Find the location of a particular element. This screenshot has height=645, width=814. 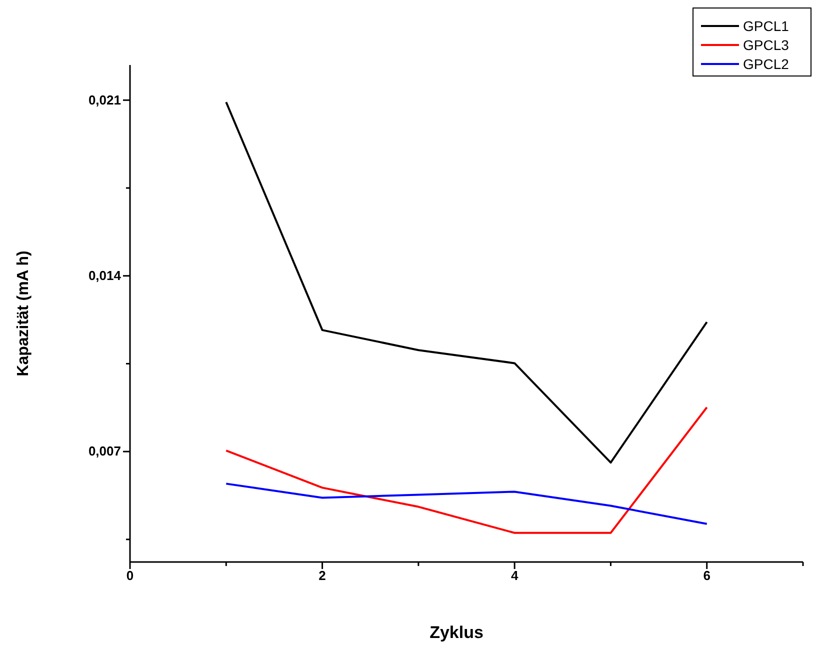

legend-label: GPCL3 is located at coordinates (766, 45).